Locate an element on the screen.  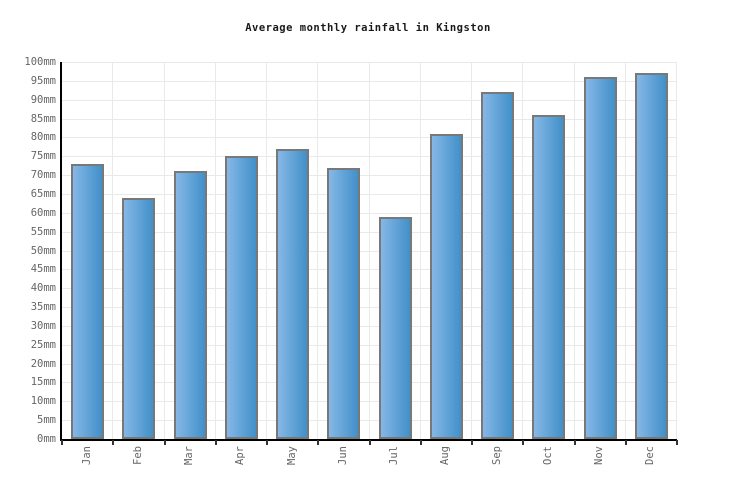
y-axis-line is located at coordinates (61, 251).